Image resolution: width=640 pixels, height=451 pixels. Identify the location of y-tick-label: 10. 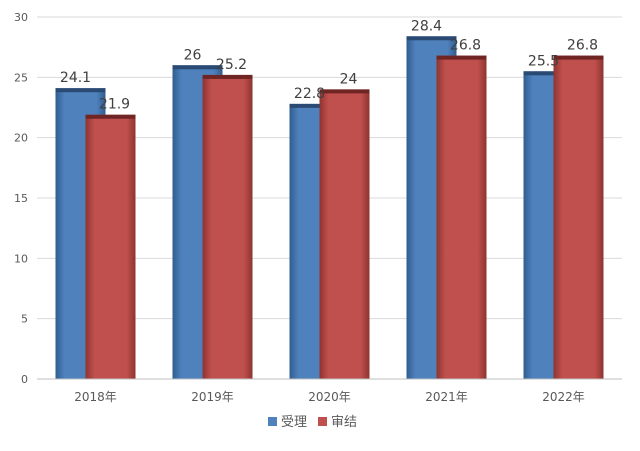
(21, 258).